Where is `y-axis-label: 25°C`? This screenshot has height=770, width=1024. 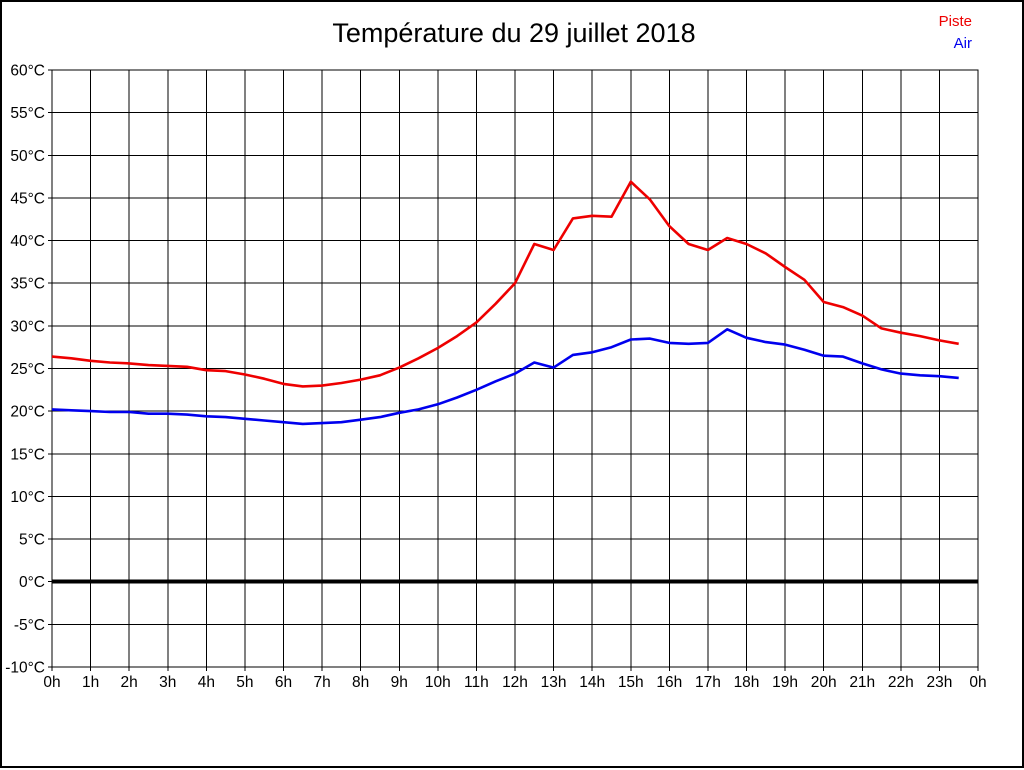 y-axis-label: 25°C is located at coordinates (27, 369).